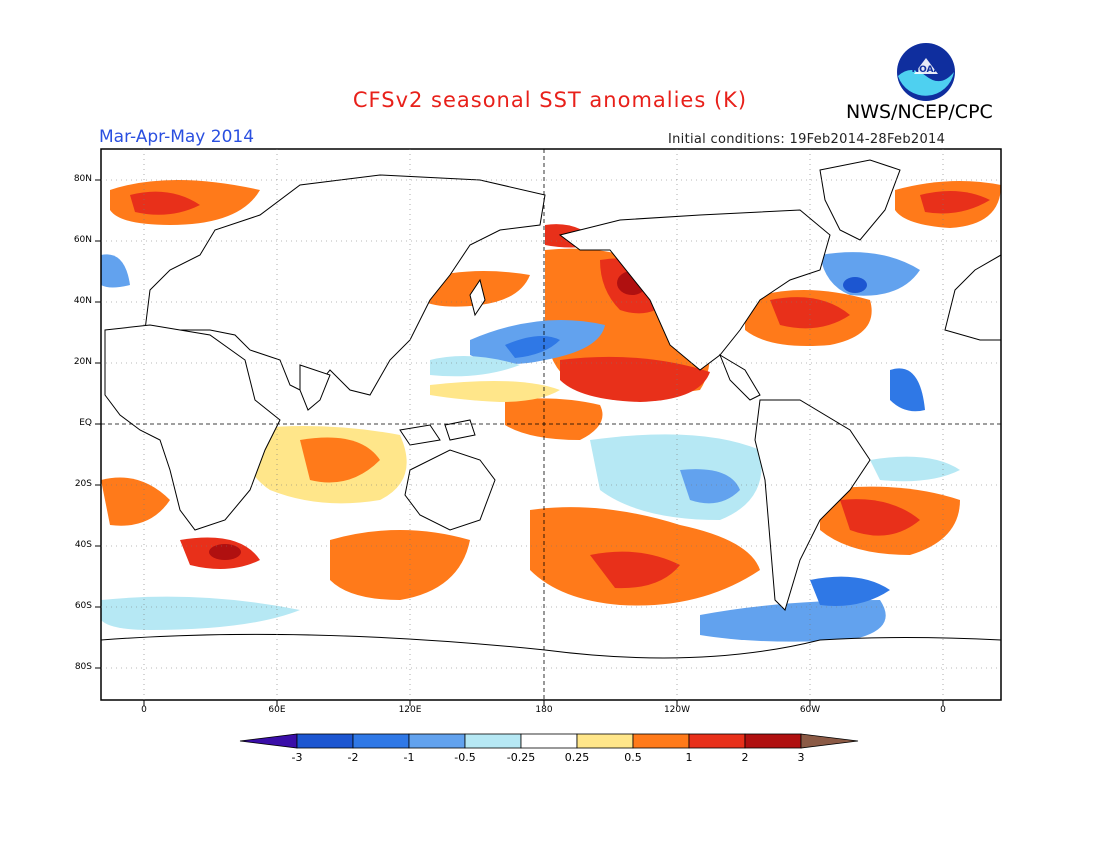 Image resolution: width=1100 pixels, height=850 pixels. What do you see at coordinates (82, 179) in the screenshot?
I see `lat-label: 80N` at bounding box center [82, 179].